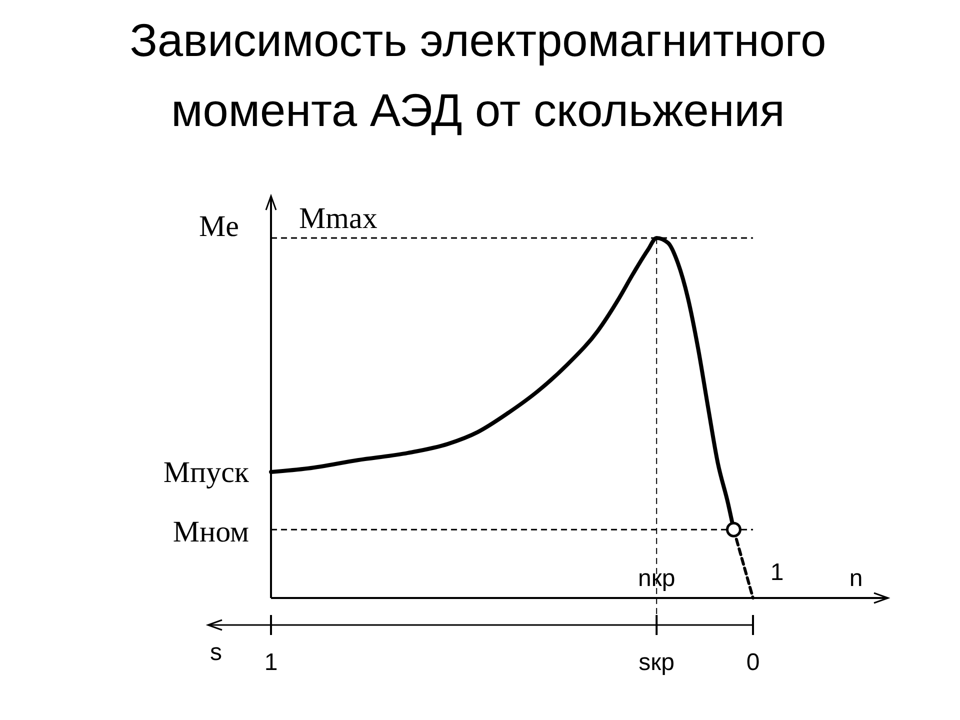 This screenshot has height=720, width=960. Describe the element at coordinates (271, 662) in the screenshot. I see `x-tick-label: 1` at that location.